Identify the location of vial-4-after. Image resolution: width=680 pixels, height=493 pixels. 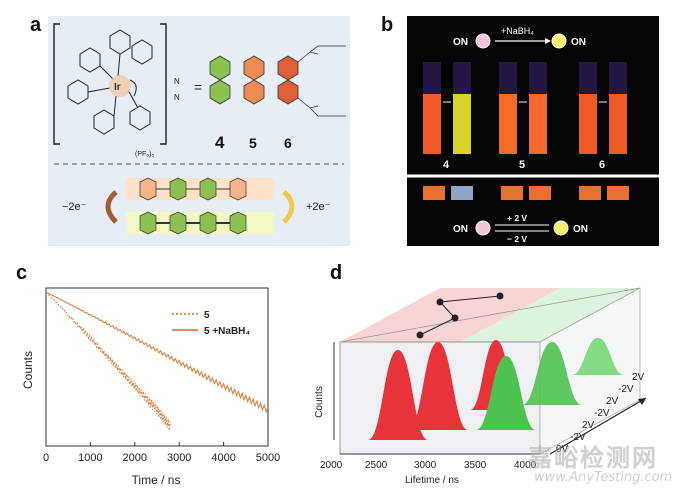
(462, 108).